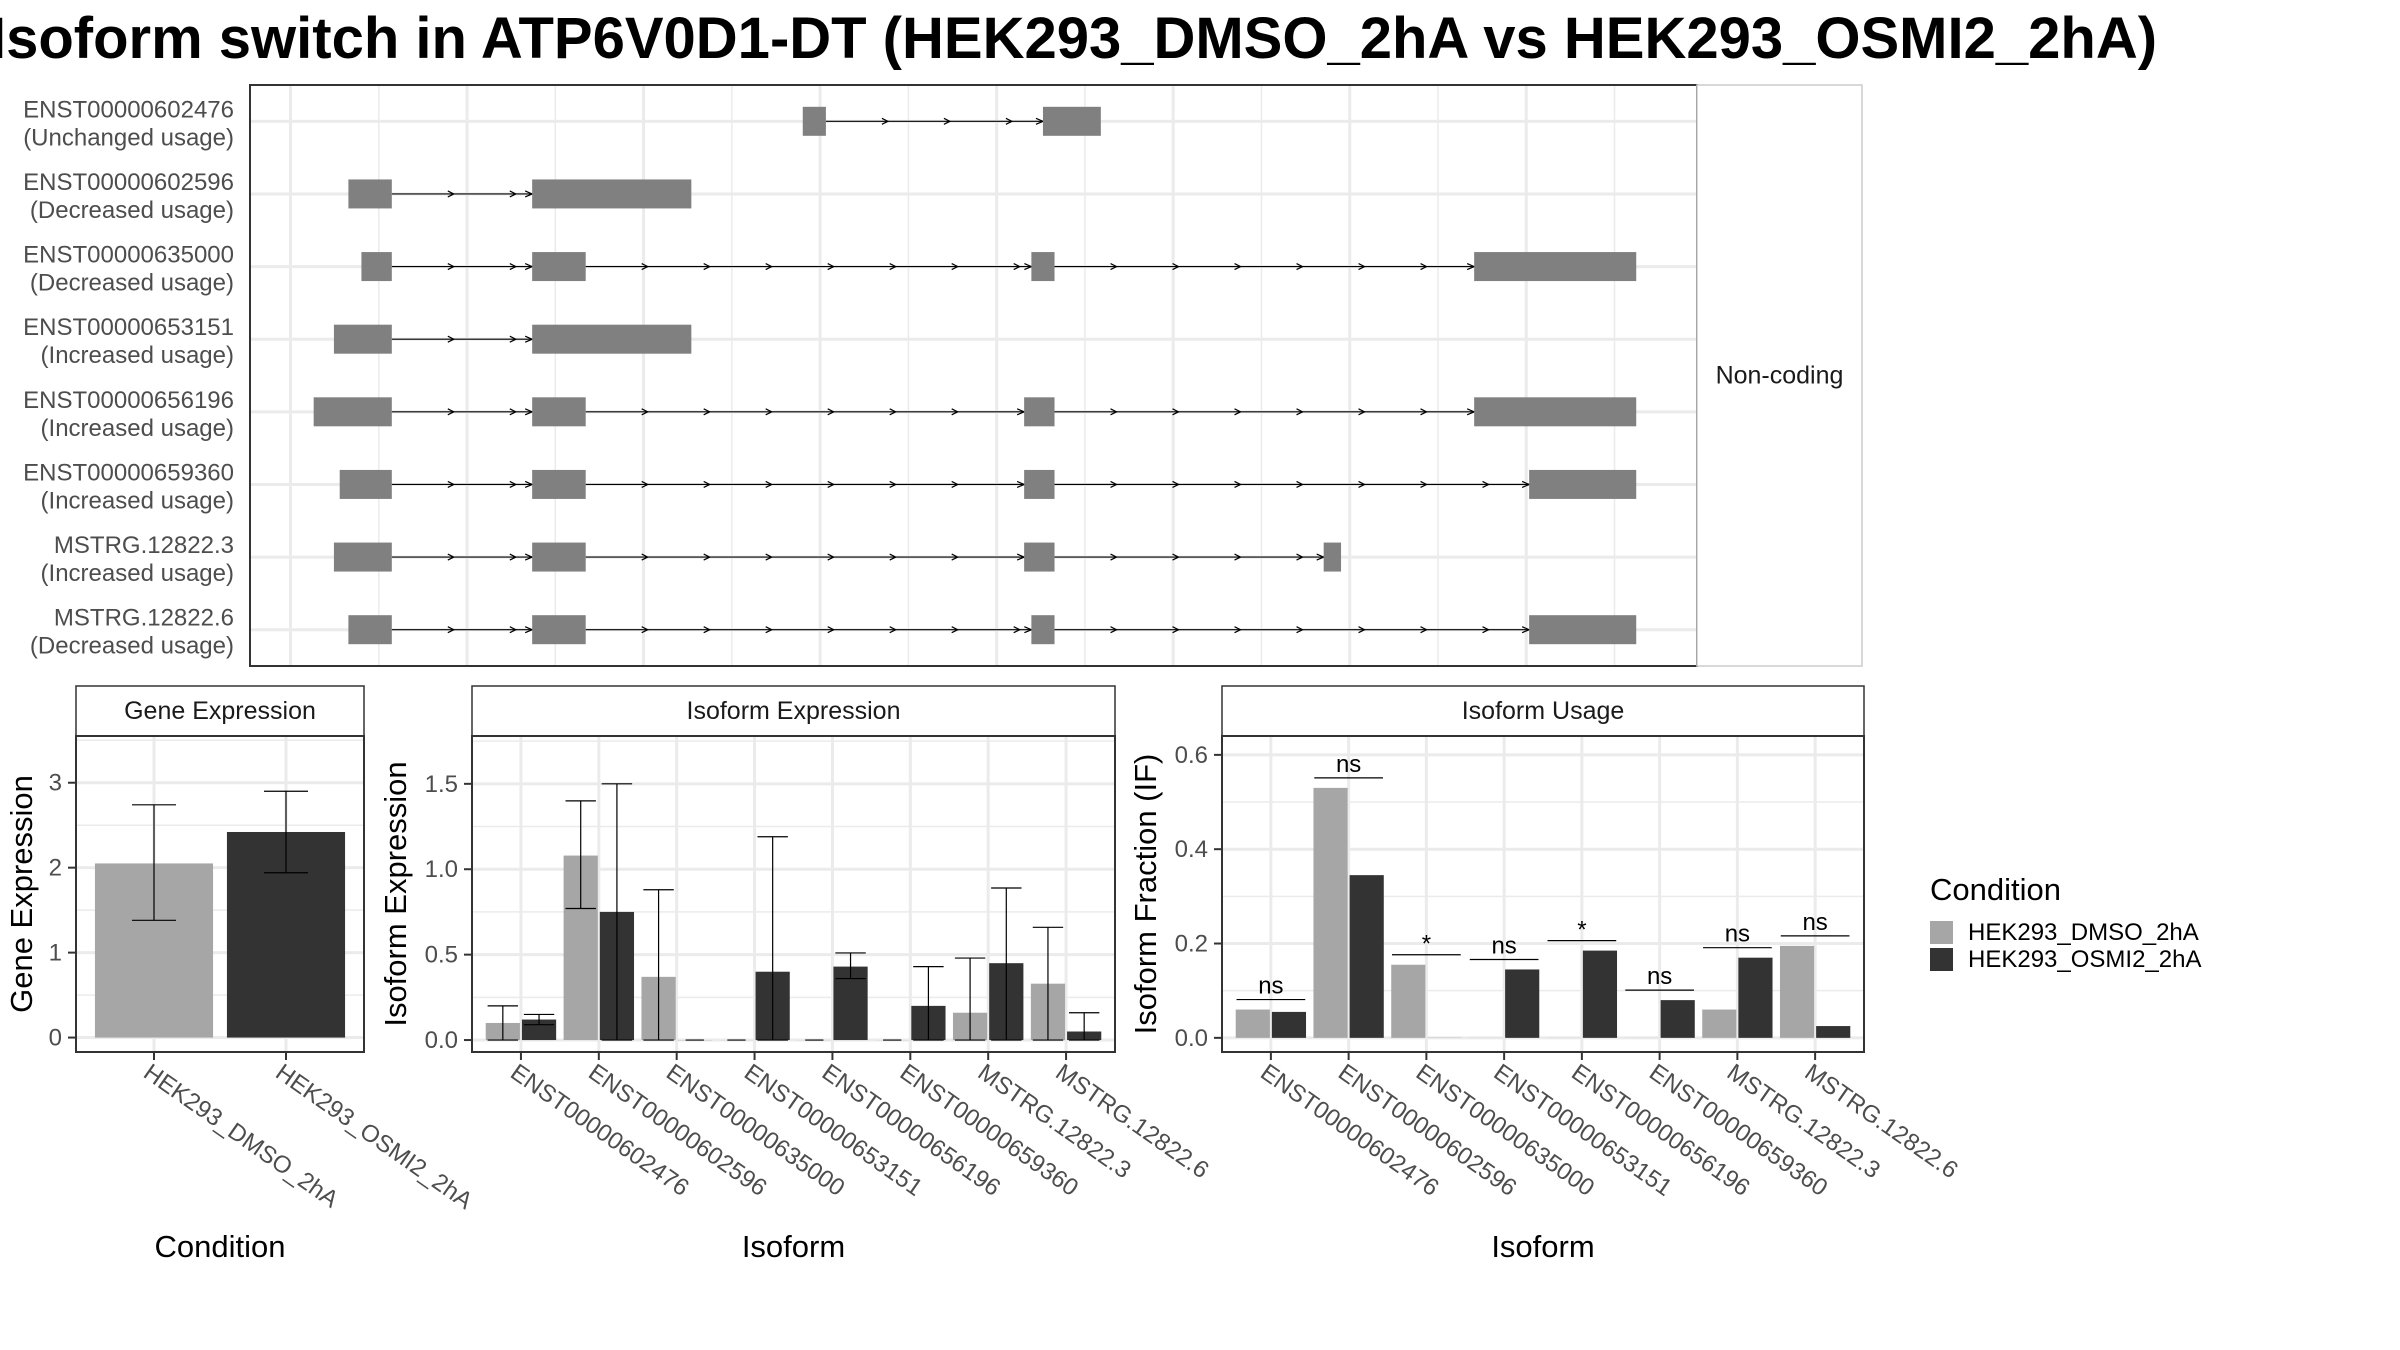  What do you see at coordinates (395, 893) in the screenshot?
I see `y-axis-title: Isoform Expression` at bounding box center [395, 893].